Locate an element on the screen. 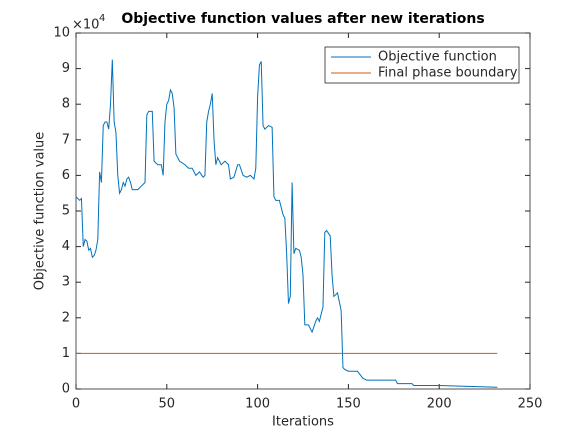 This screenshot has height=437, width=583. x-tick-label: 100 is located at coordinates (257, 404).